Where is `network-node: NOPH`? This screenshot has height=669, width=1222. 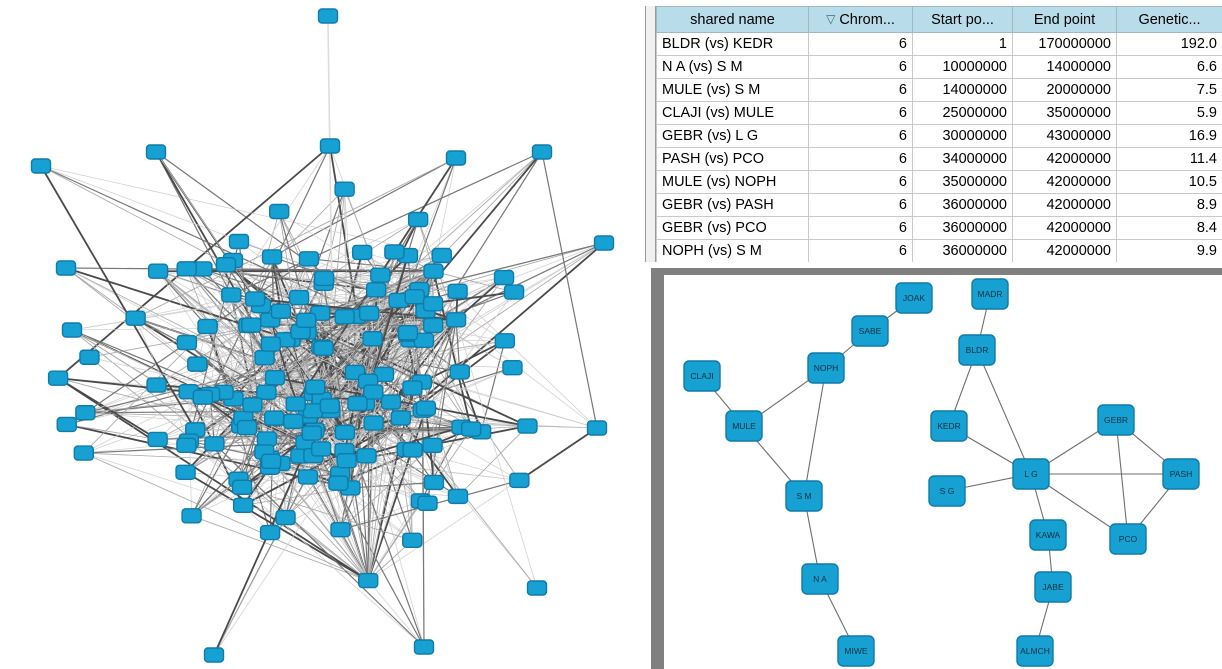
network-node: NOPH is located at coordinates (826, 368).